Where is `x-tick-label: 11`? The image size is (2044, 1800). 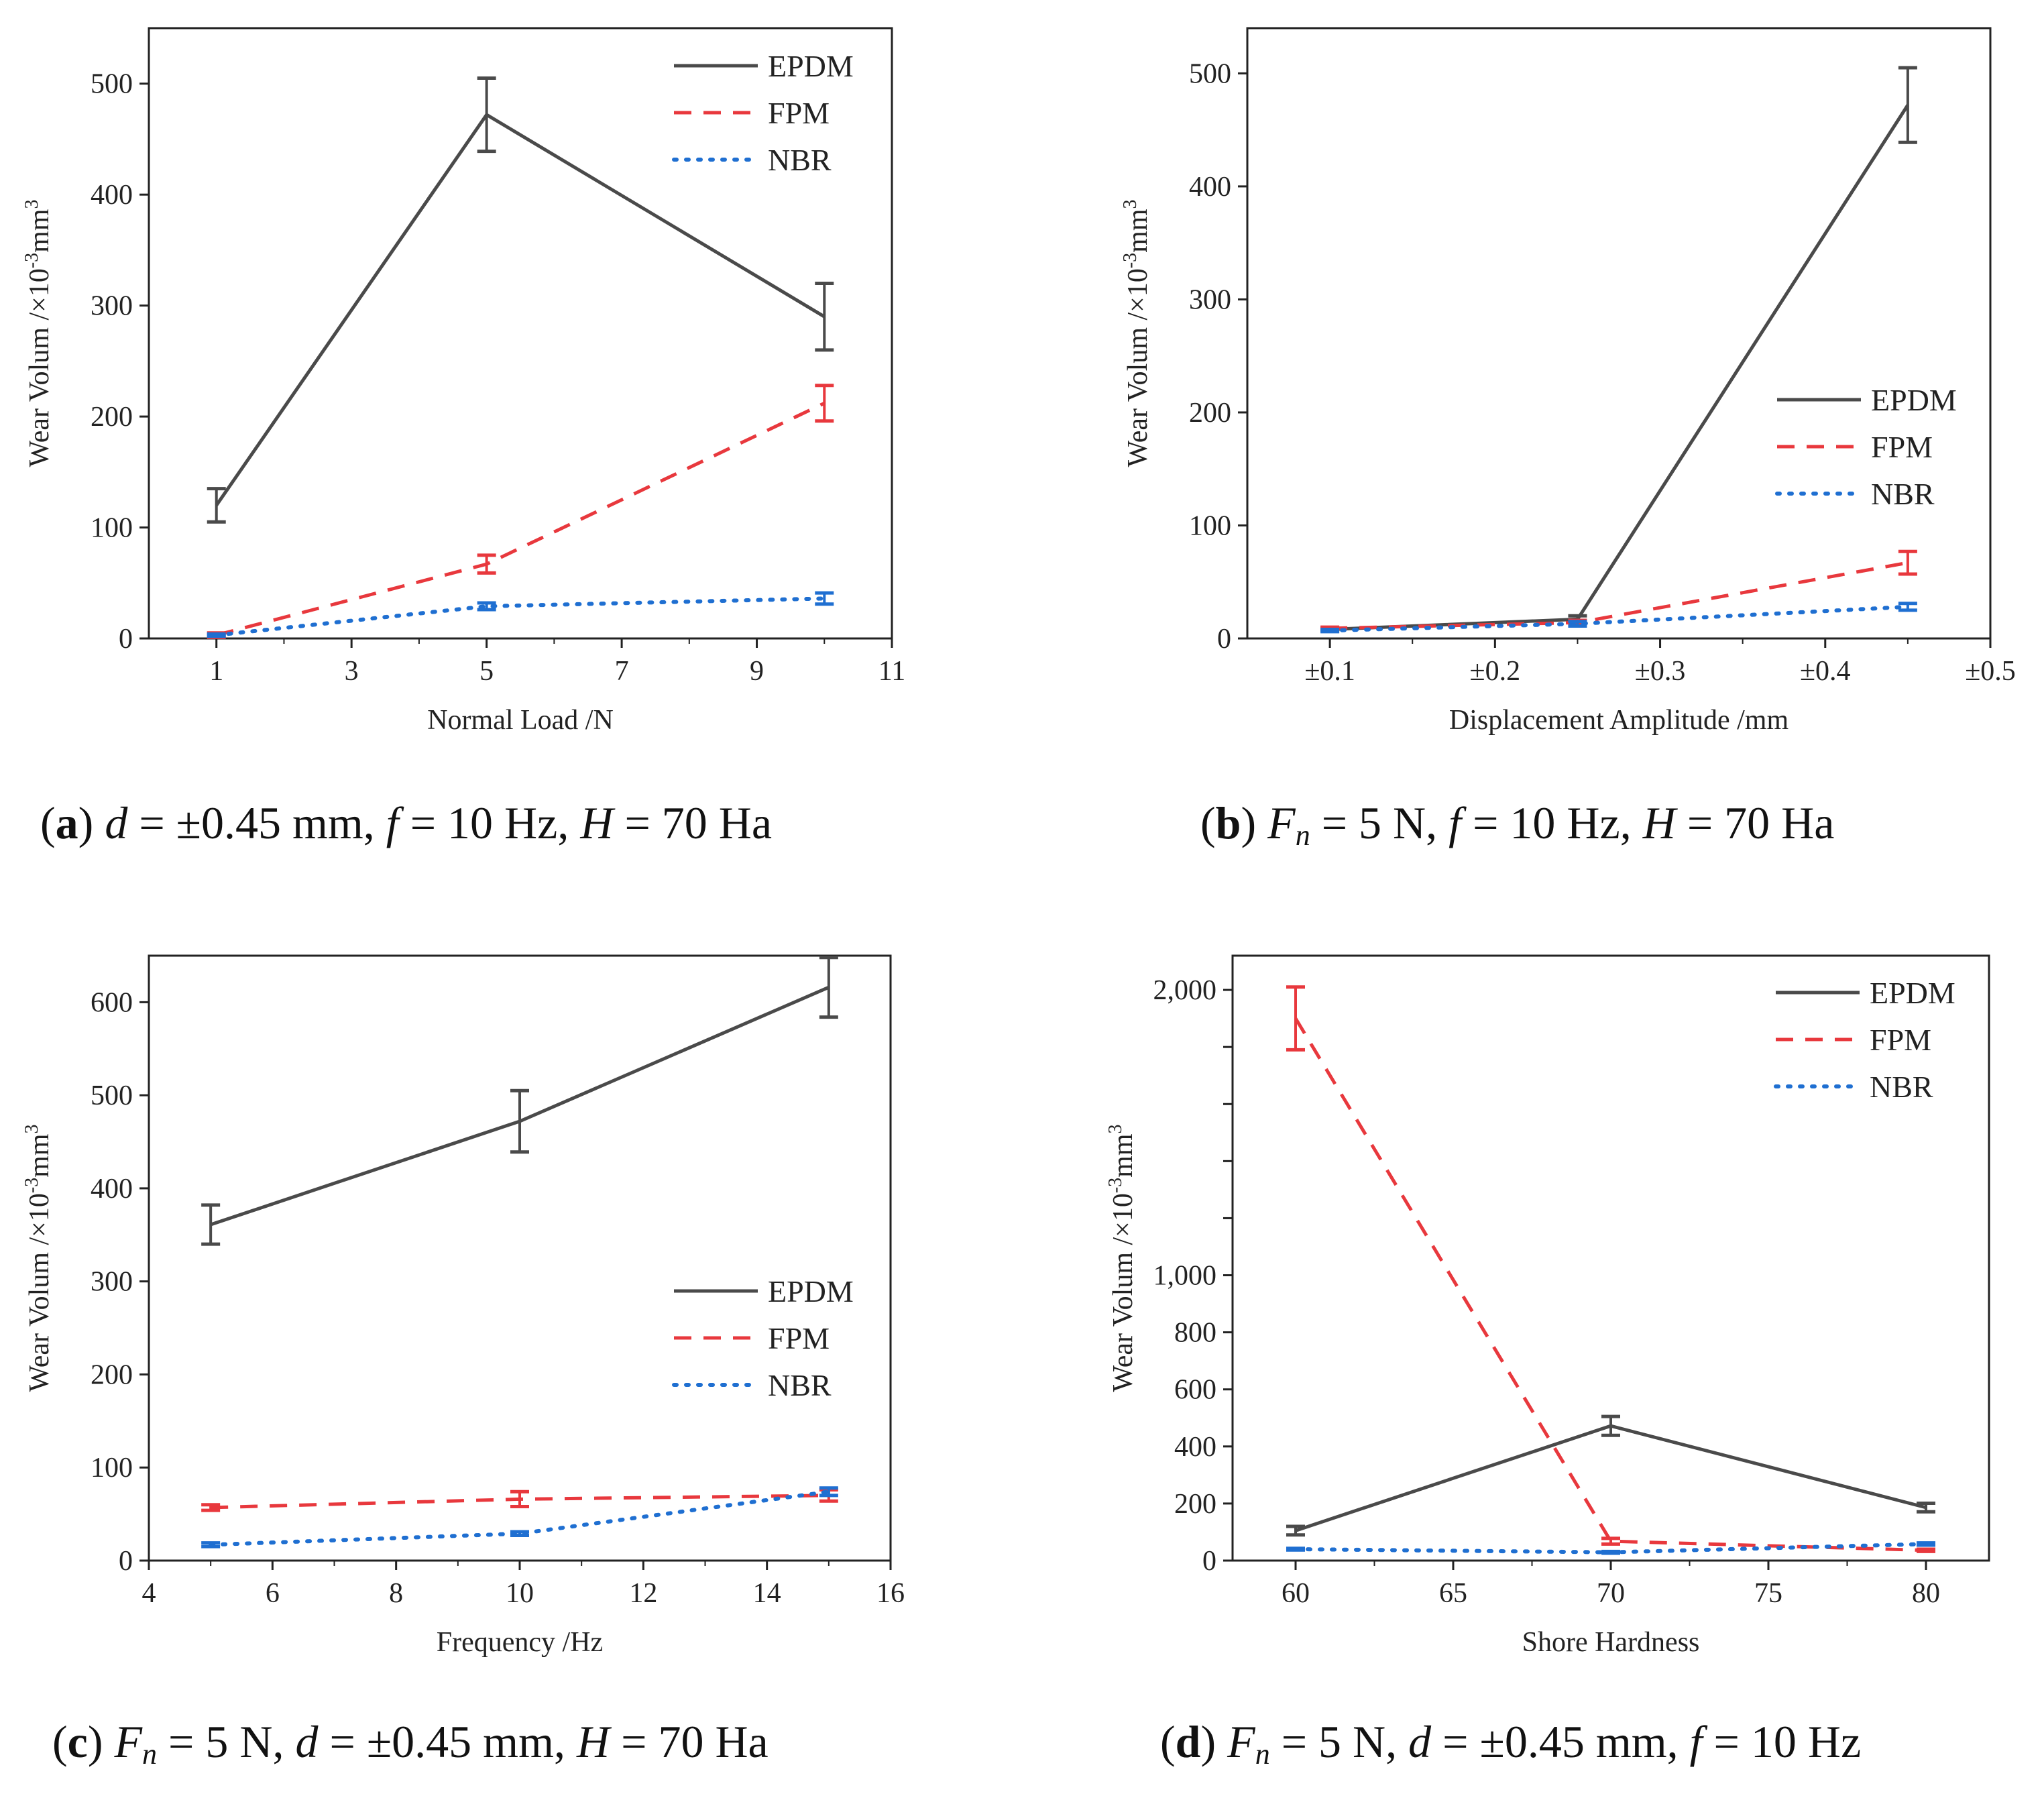 x-tick-label: 11 is located at coordinates (891, 671).